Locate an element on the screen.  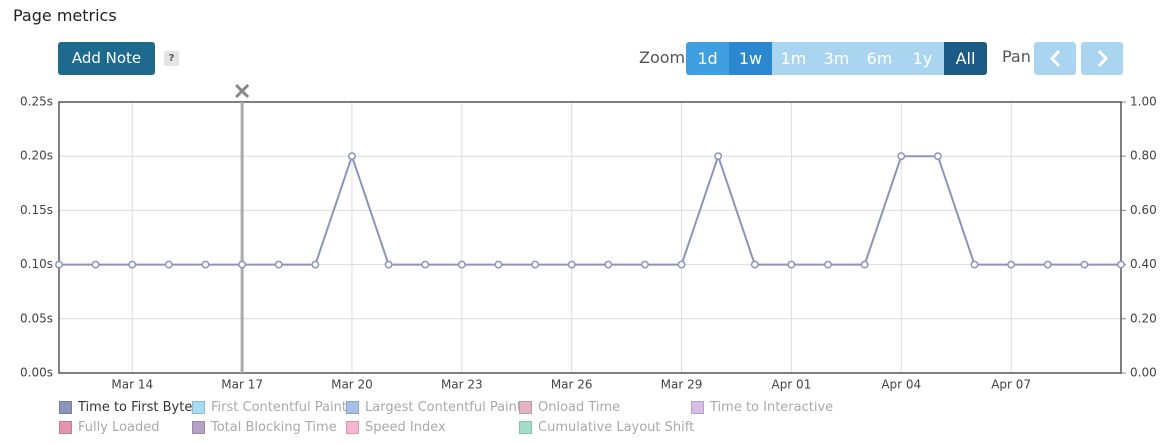
y2-tick-label: 0.80 is located at coordinates (1143, 156).